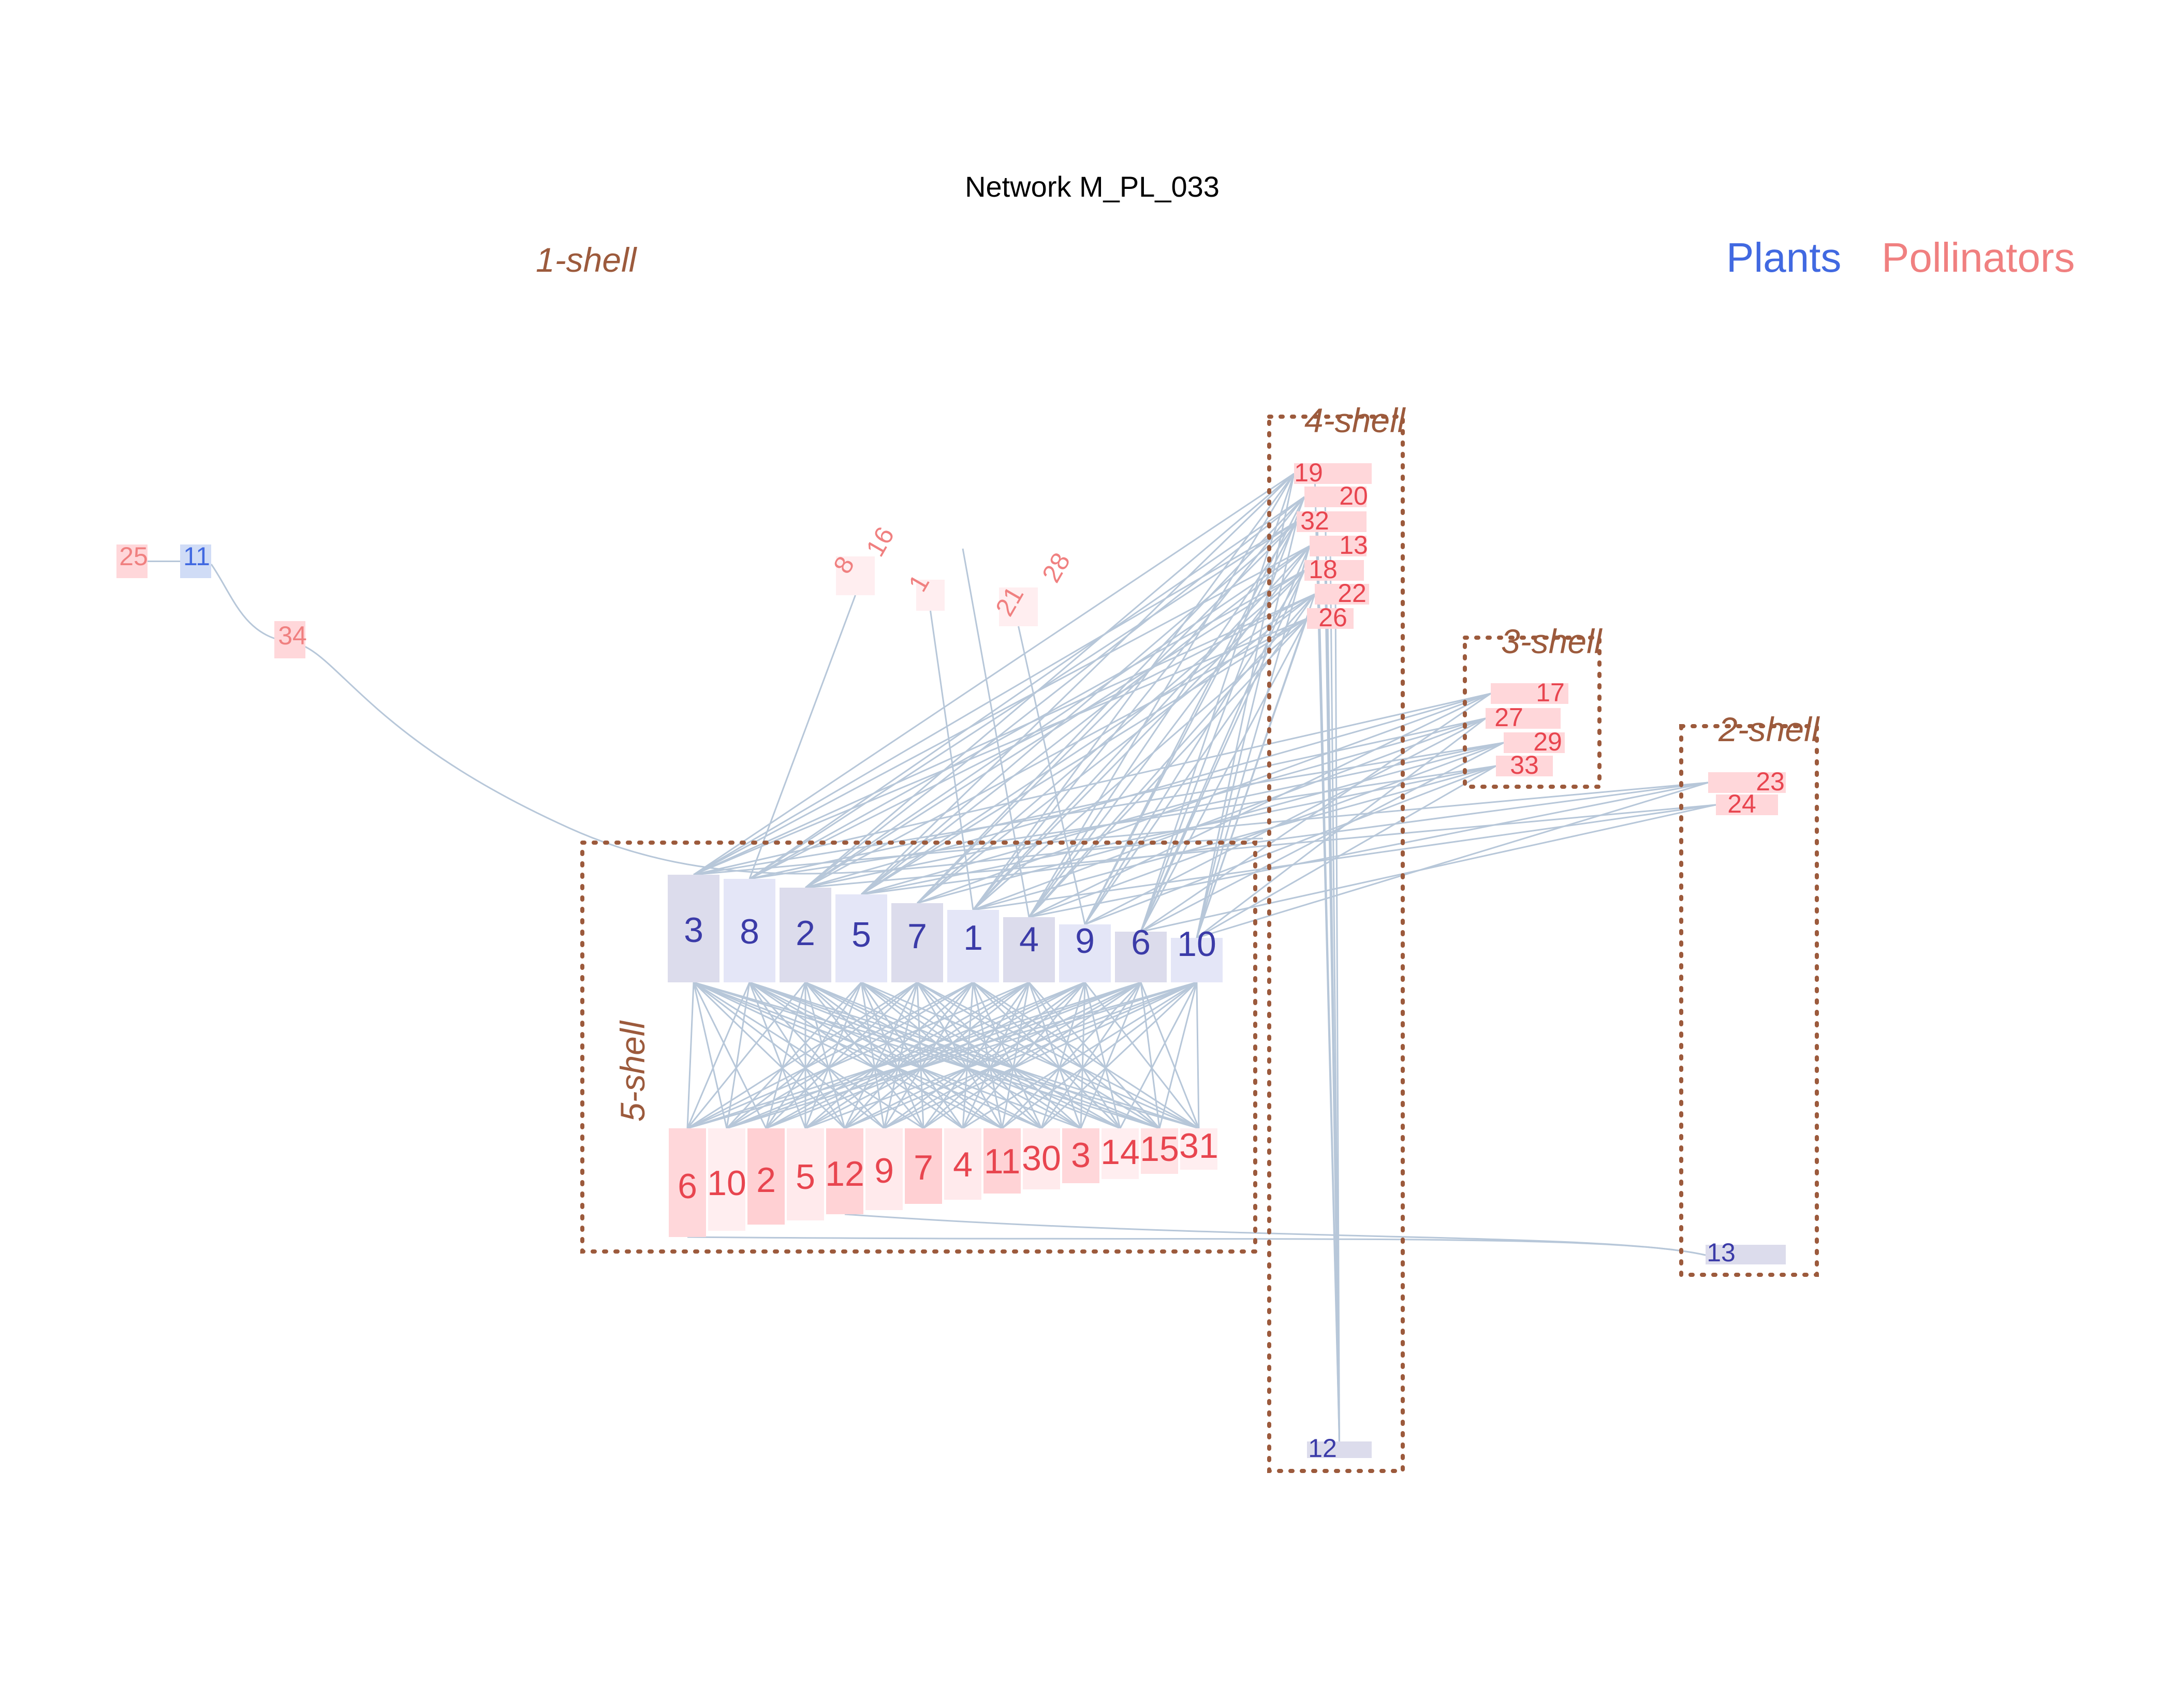 This screenshot has height=1708, width=2174. Describe the element at coordinates (687, 1182) in the screenshot. I see `node-poll-core-6: 6` at that location.